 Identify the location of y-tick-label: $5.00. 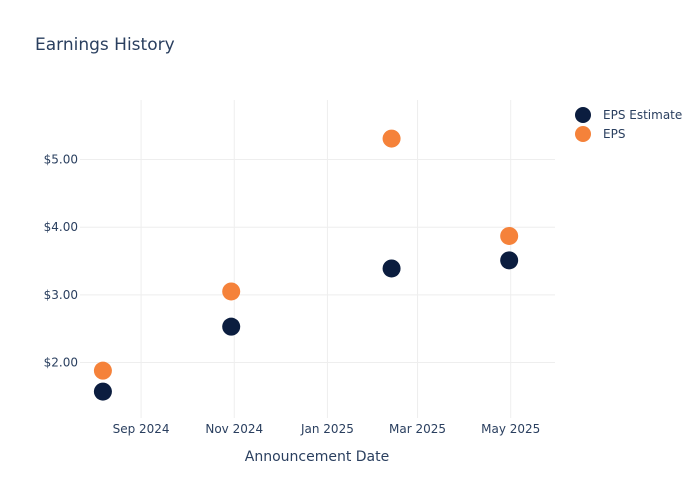
(61, 160).